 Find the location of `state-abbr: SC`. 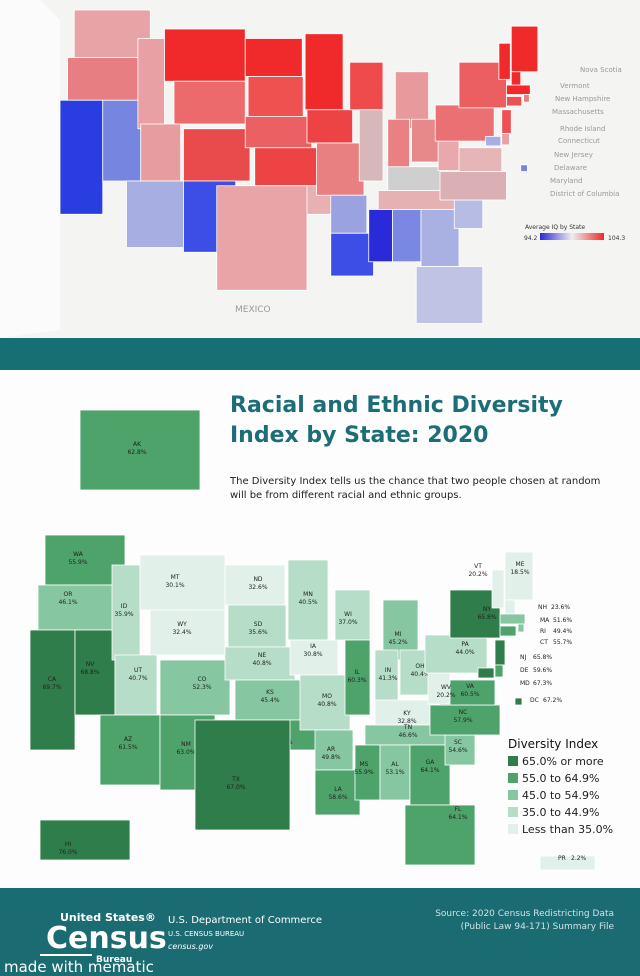

state-abbr: SC is located at coordinates (458, 742).